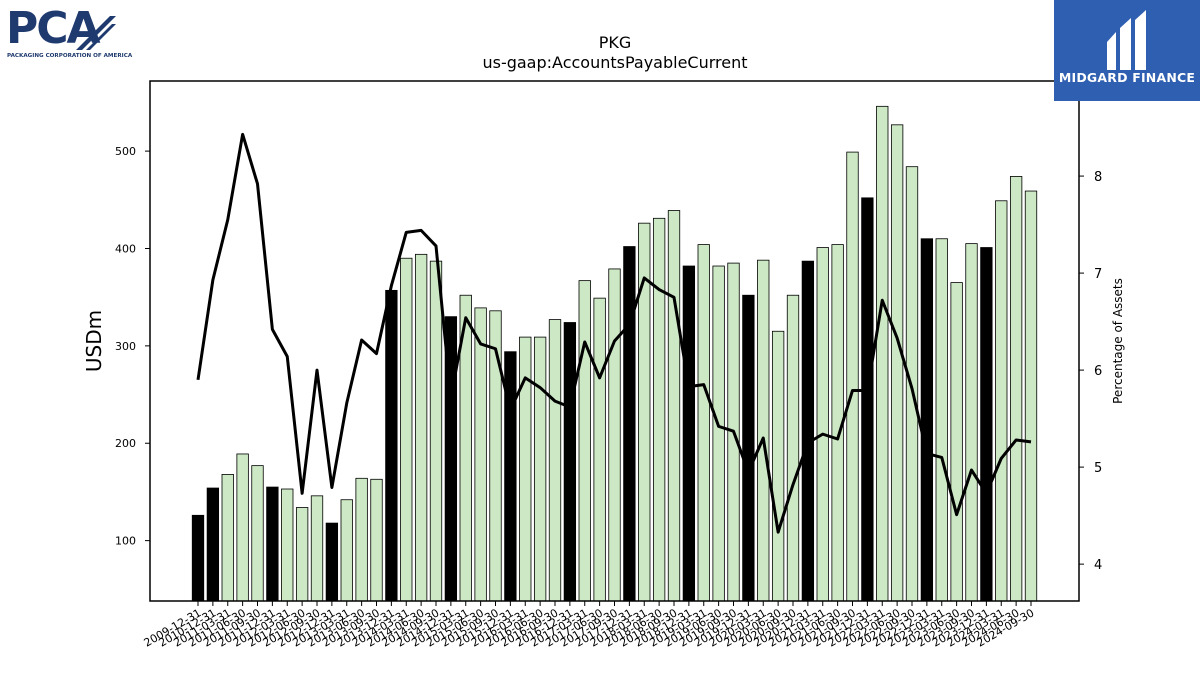 This screenshot has width=1200, height=675. What do you see at coordinates (125, 248) in the screenshot?
I see `left-tick-label: 400` at bounding box center [125, 248].